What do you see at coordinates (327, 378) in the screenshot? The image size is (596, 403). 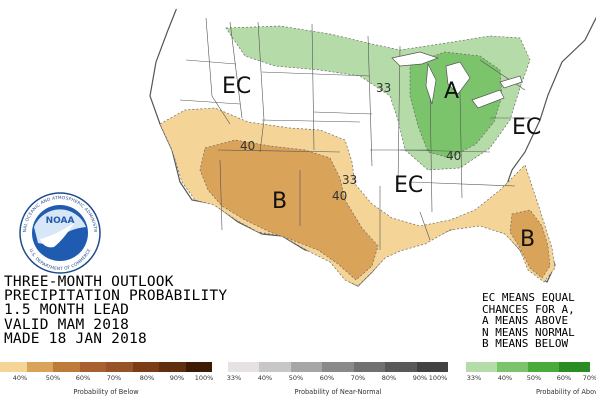 I see `legend-near-normal-tick: 60%` at bounding box center [327, 378].